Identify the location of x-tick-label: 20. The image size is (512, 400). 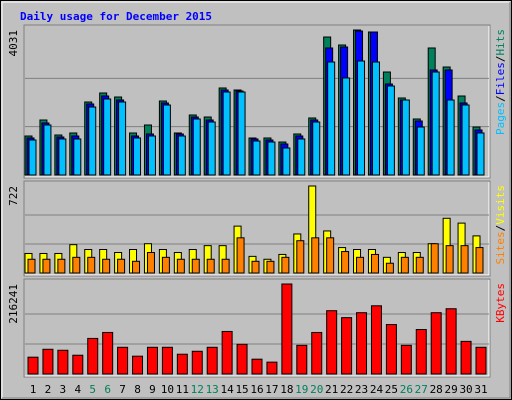
(316, 389).